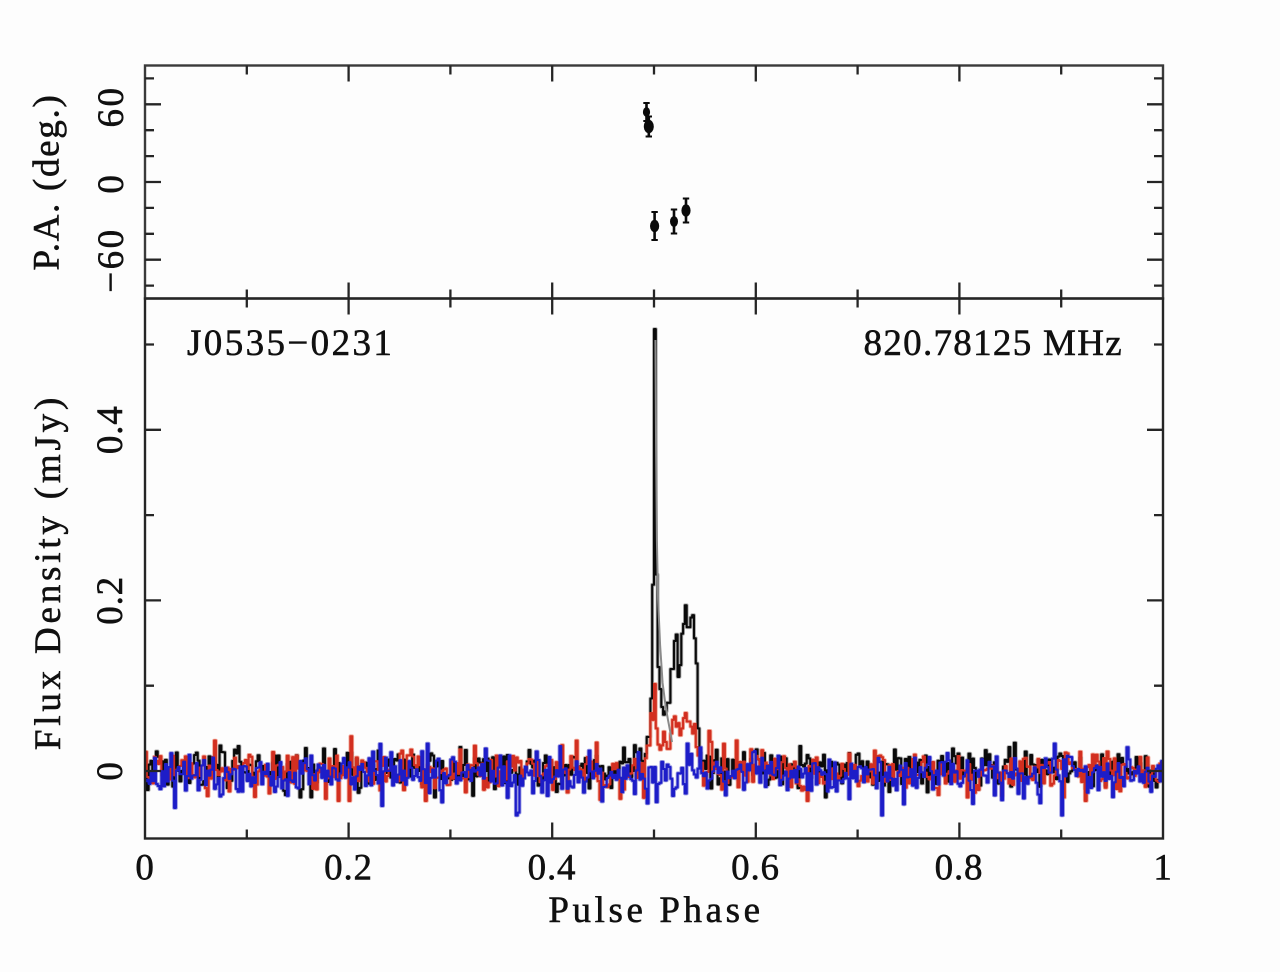  Describe the element at coordinates (655, 910) in the screenshot. I see `svg-text: Pulse Phase` at that location.